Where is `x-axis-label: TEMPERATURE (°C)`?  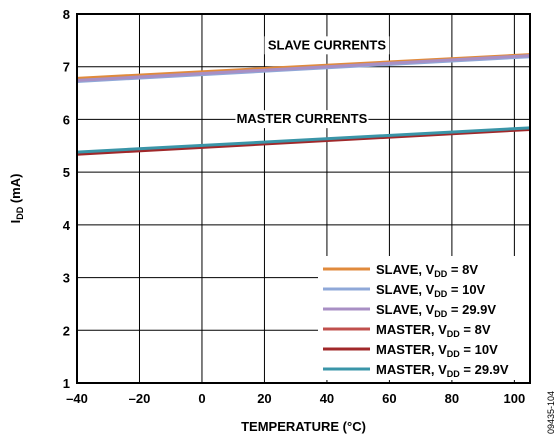
x-axis-label: TEMPERATURE (°C) is located at coordinates (303, 426).